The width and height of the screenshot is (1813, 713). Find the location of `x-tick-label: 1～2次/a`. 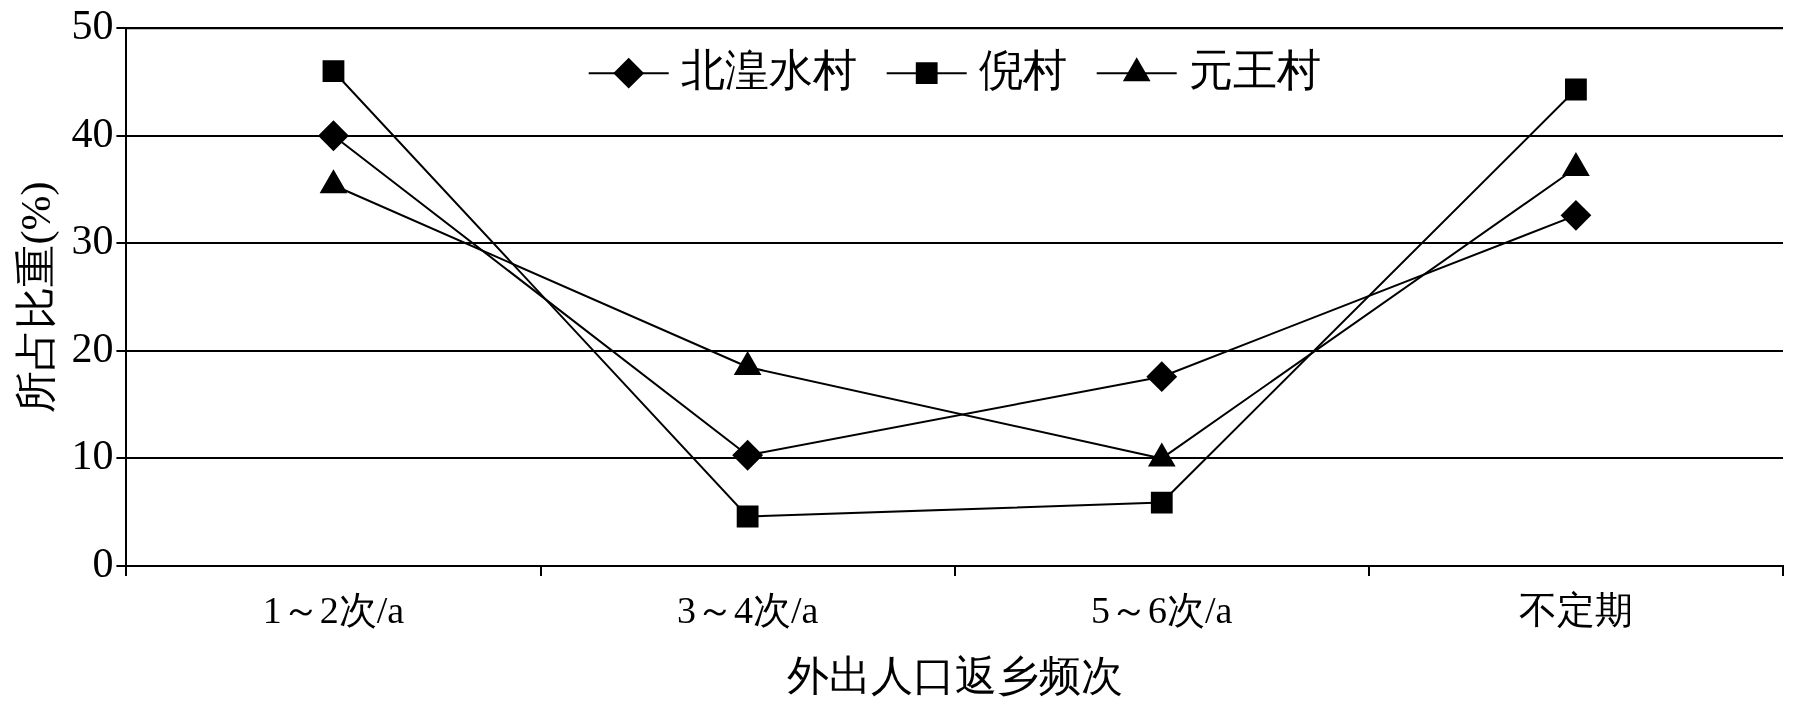

x-tick-label: 1～2次/a is located at coordinates (333, 609).